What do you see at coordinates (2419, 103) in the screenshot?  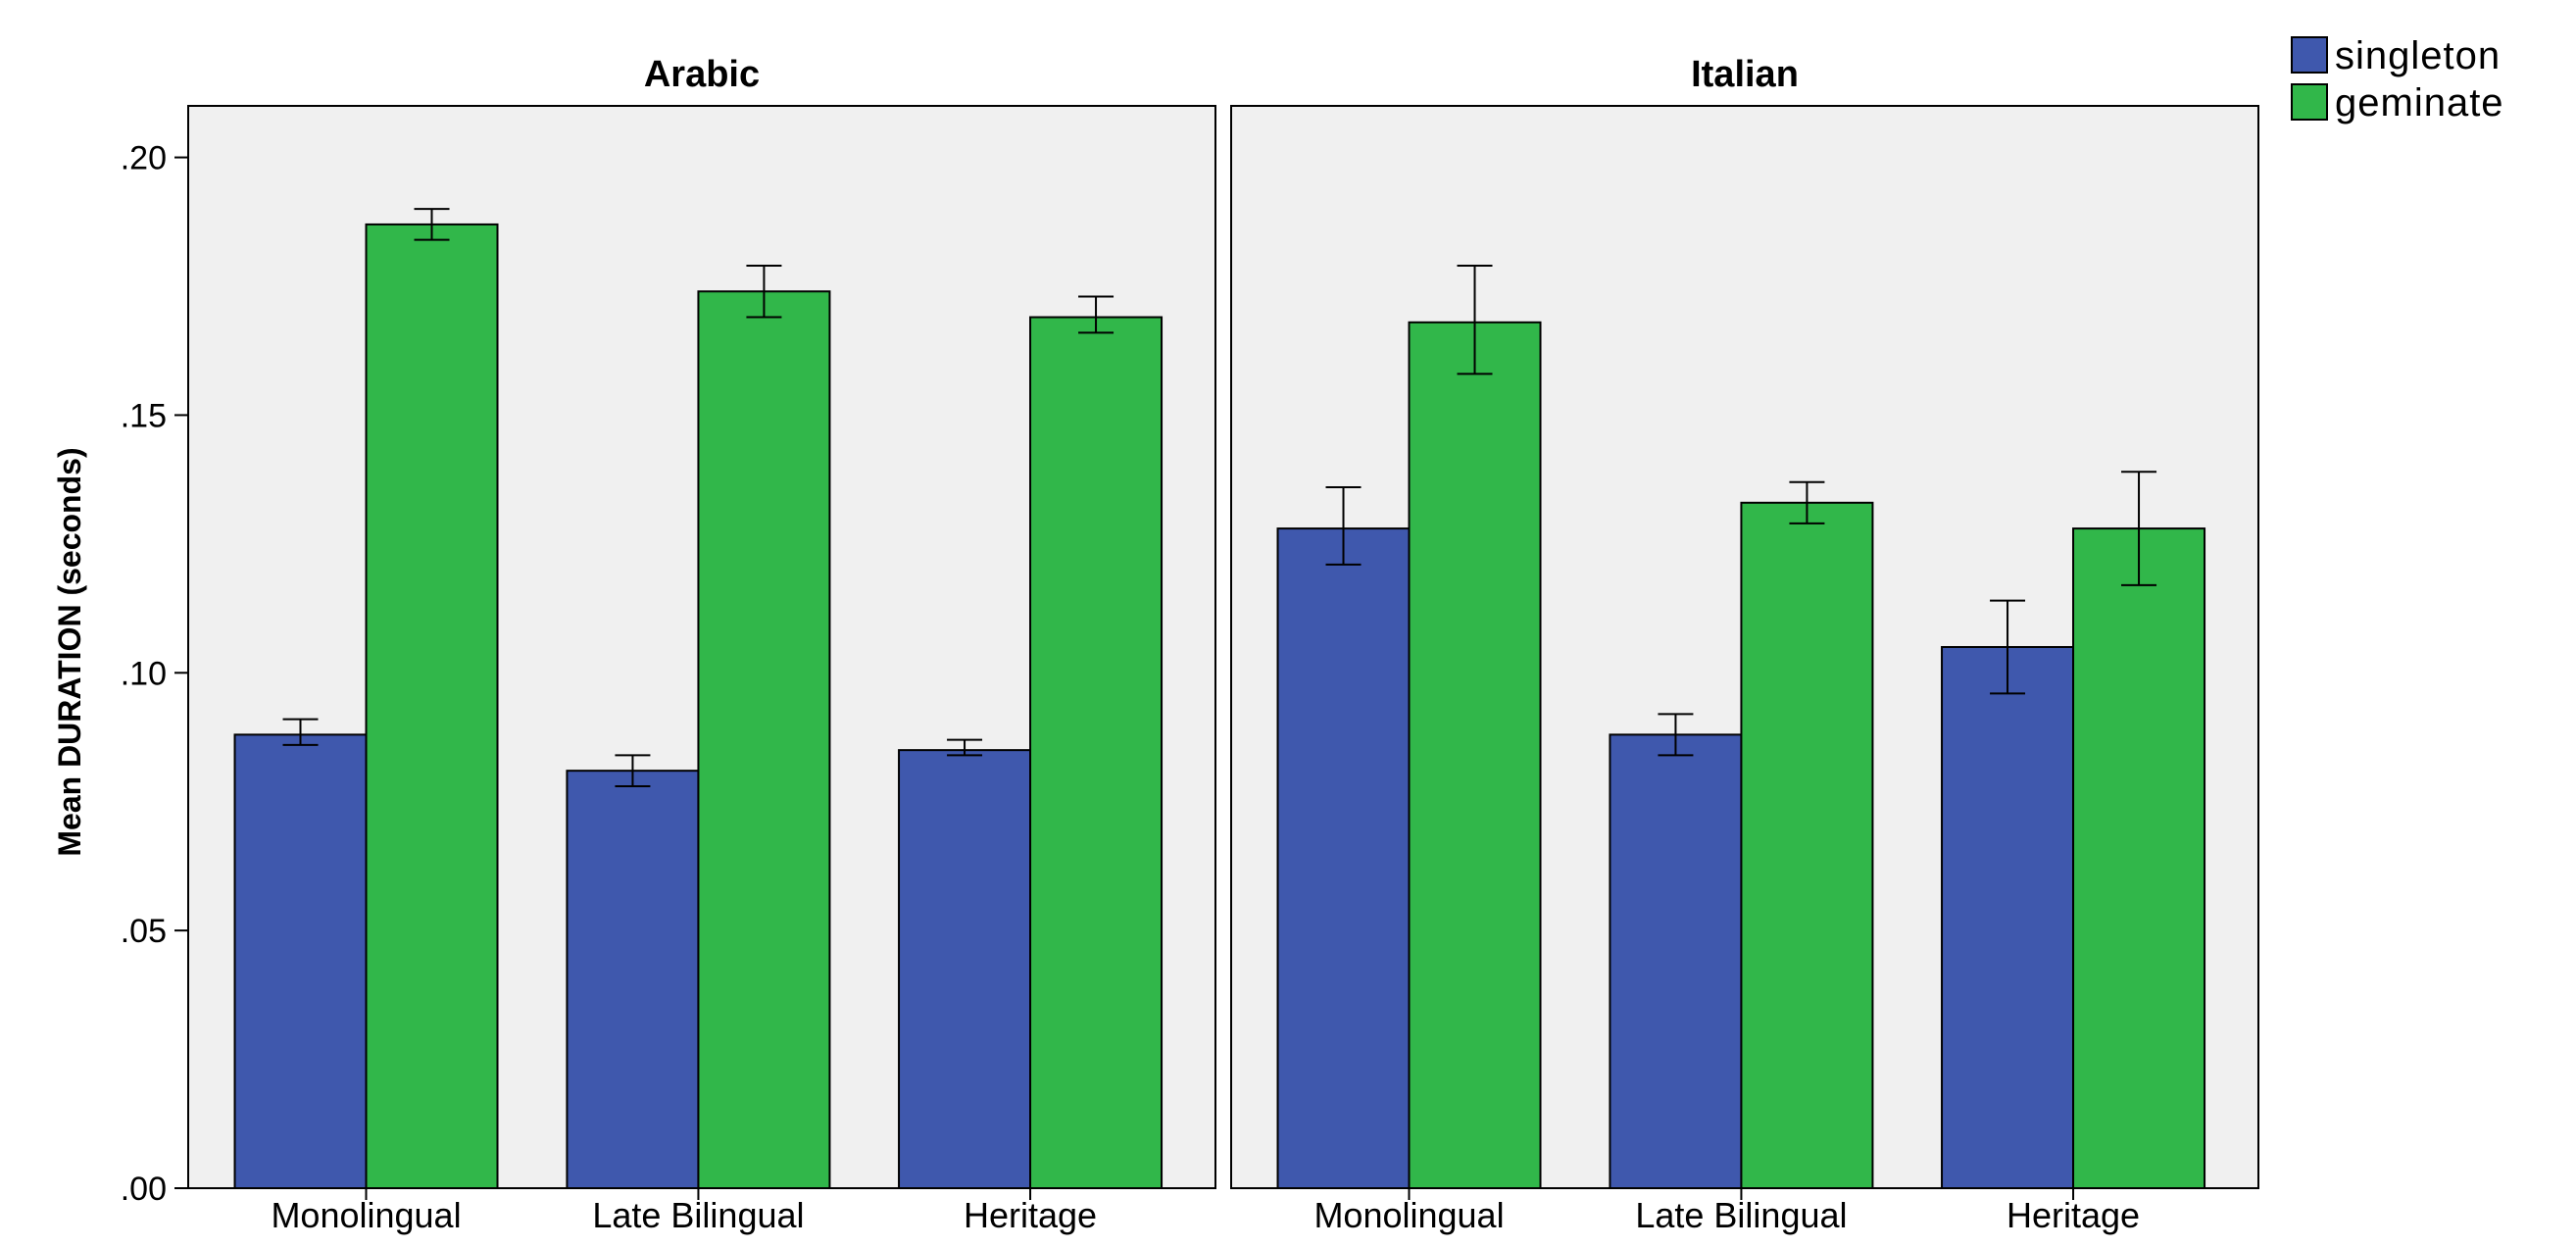 I see `legend-label-geminate: geminate` at bounding box center [2419, 103].